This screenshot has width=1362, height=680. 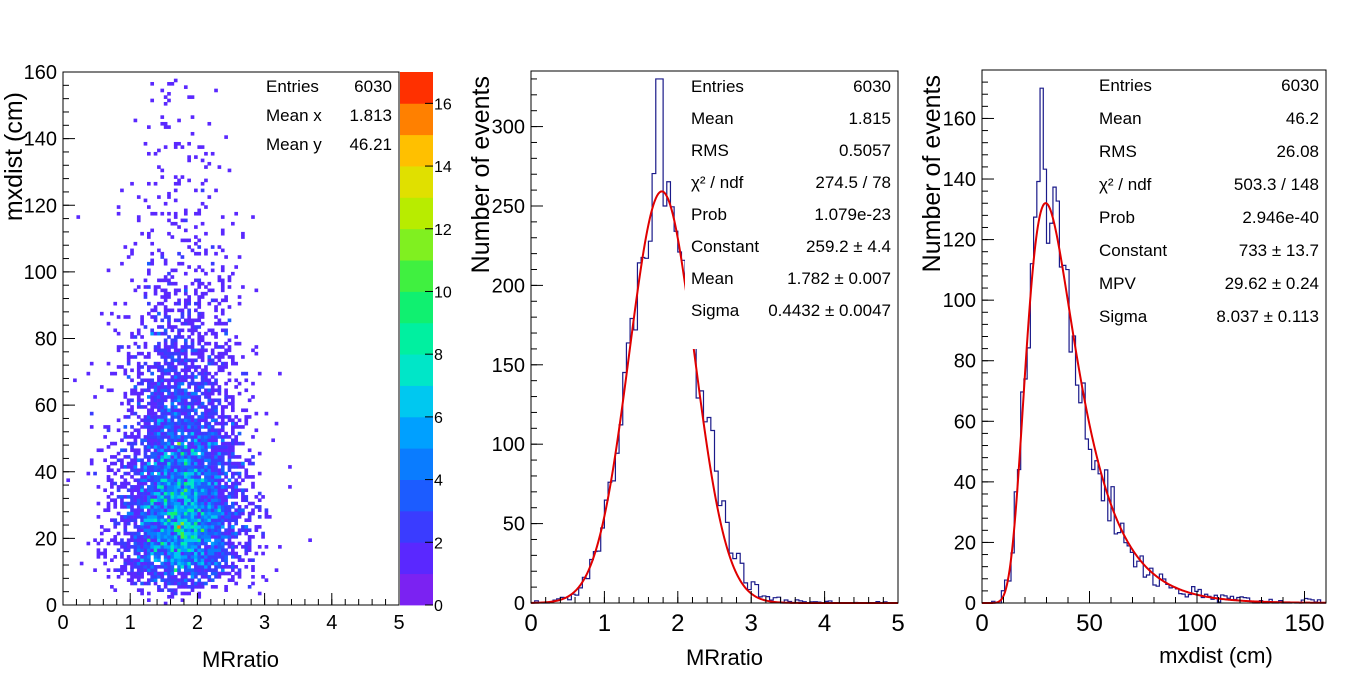 I want to click on color-bar-label: 8, so click(x=438, y=355).